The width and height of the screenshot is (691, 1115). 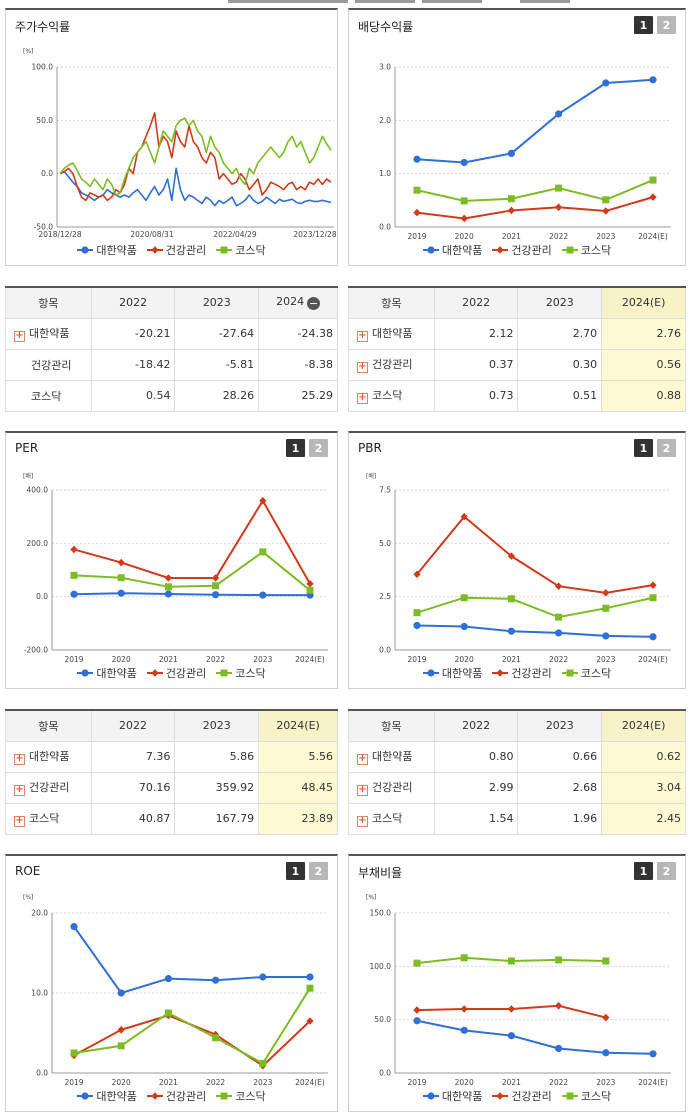 I want to click on unit-label: [배], so click(x=28, y=476).